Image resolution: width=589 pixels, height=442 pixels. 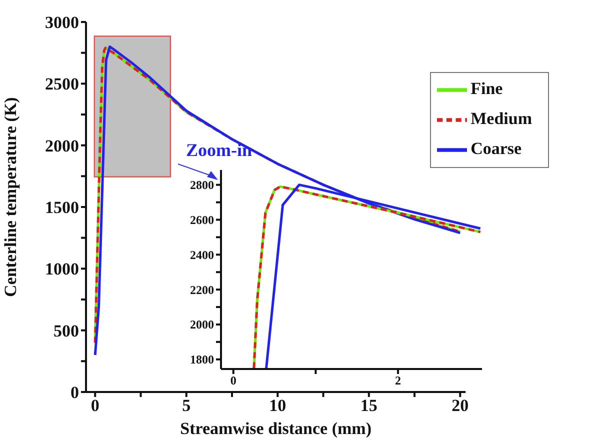 What do you see at coordinates (202, 255) in the screenshot?
I see `y-tick-label: 2400` at bounding box center [202, 255].